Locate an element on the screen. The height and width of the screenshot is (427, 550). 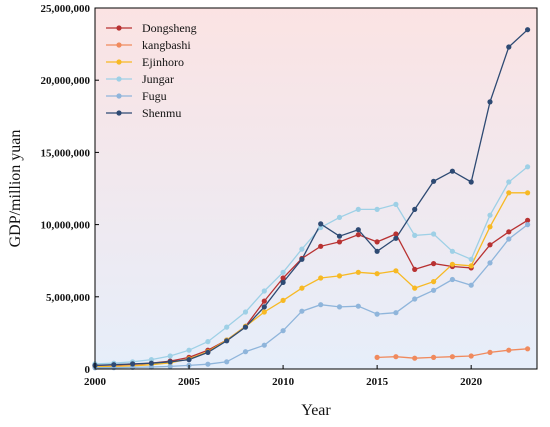
y-axis-title: GDP/million yuan is located at coordinates (15, 189).